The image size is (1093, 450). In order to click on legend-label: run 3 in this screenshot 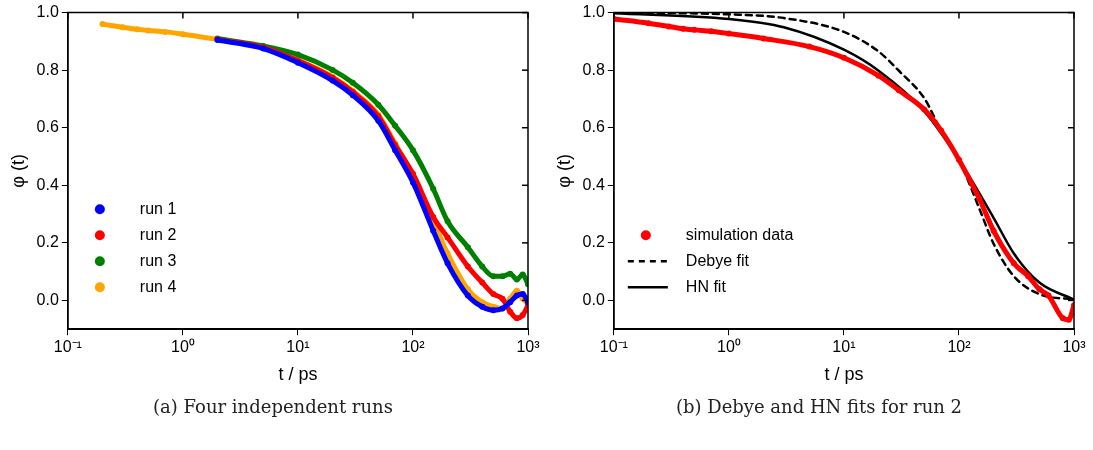, I will do `click(158, 260)`.